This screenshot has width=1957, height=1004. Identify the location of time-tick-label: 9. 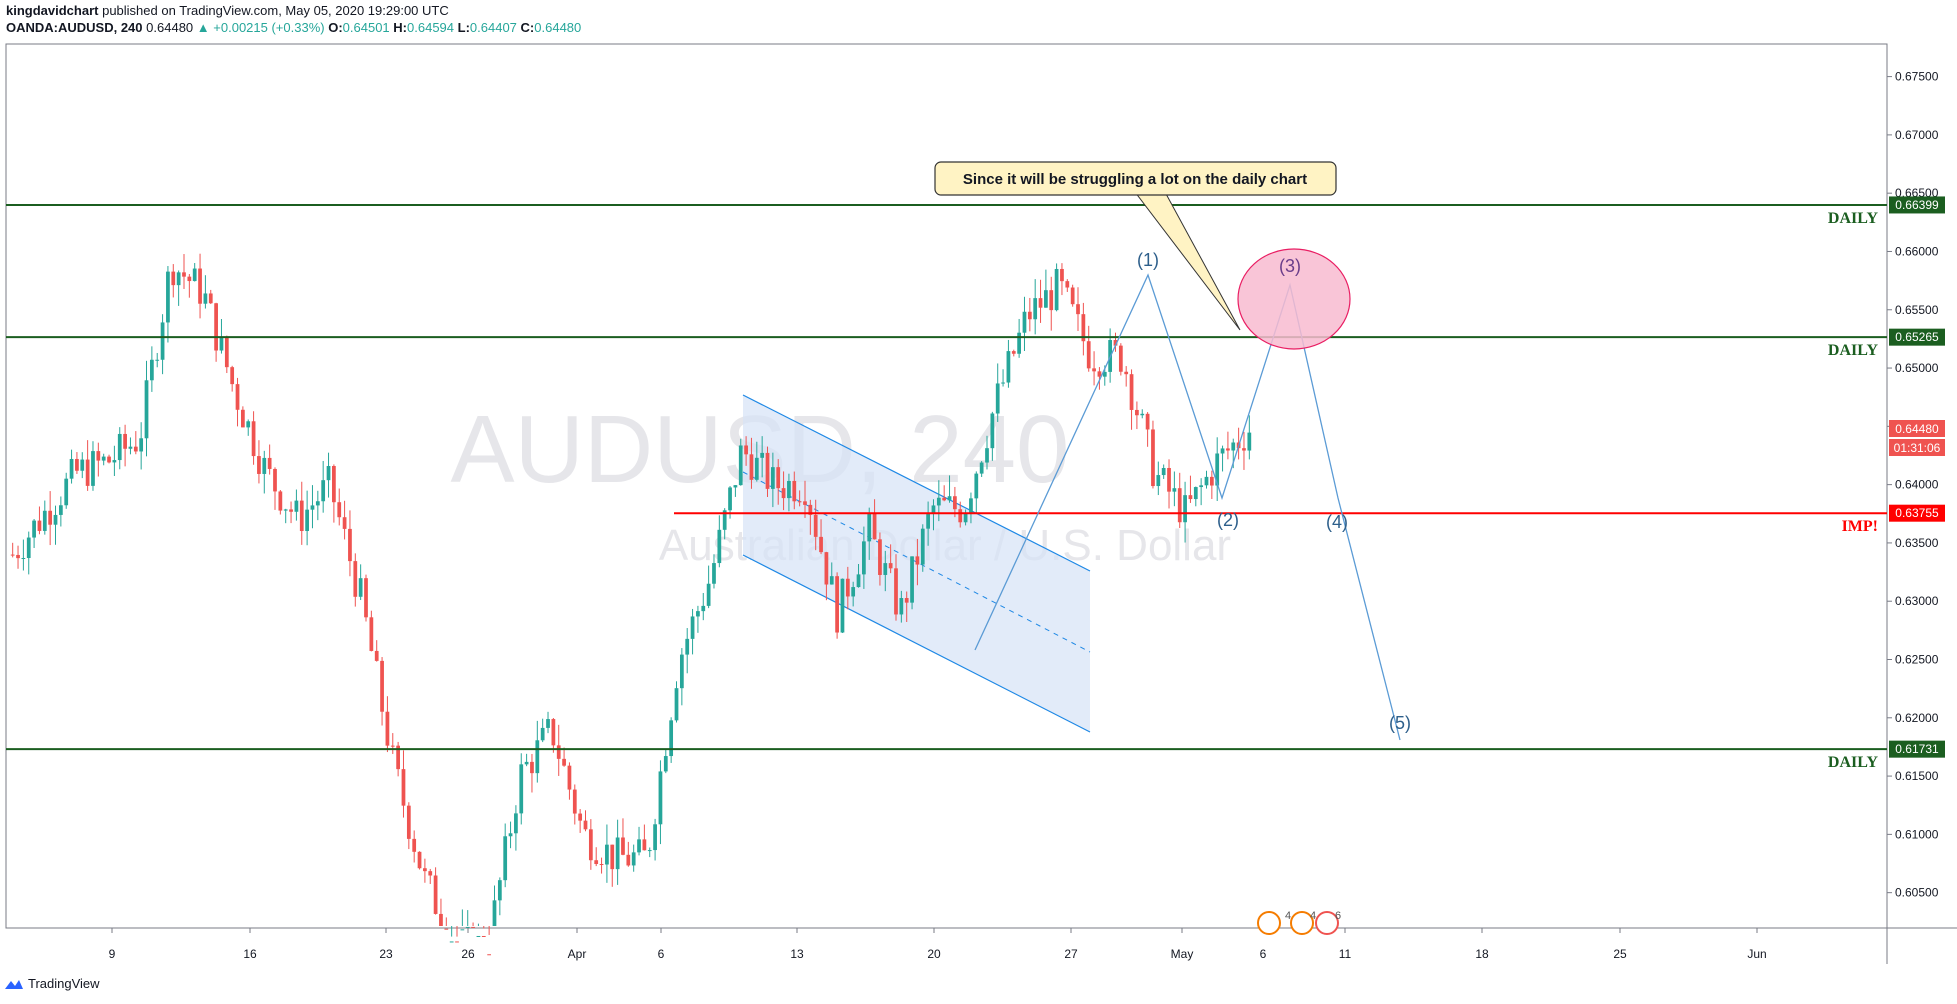
(112, 954).